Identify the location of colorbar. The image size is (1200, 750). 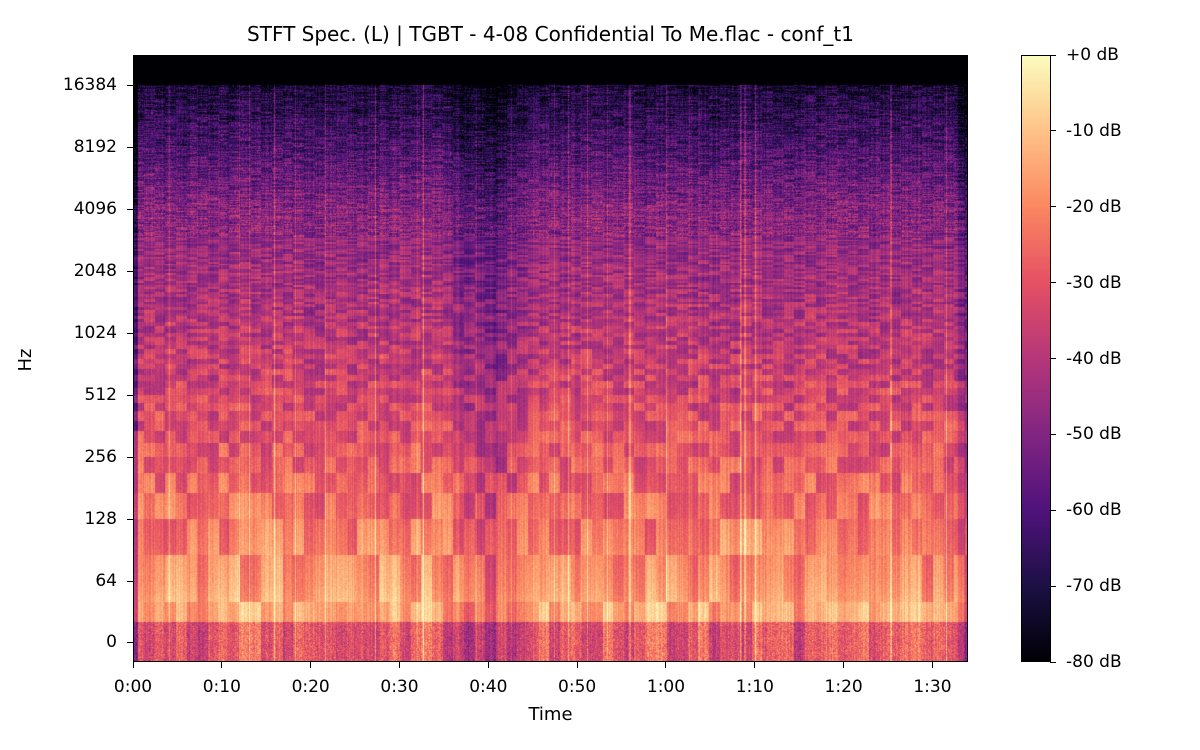
(1036, 358).